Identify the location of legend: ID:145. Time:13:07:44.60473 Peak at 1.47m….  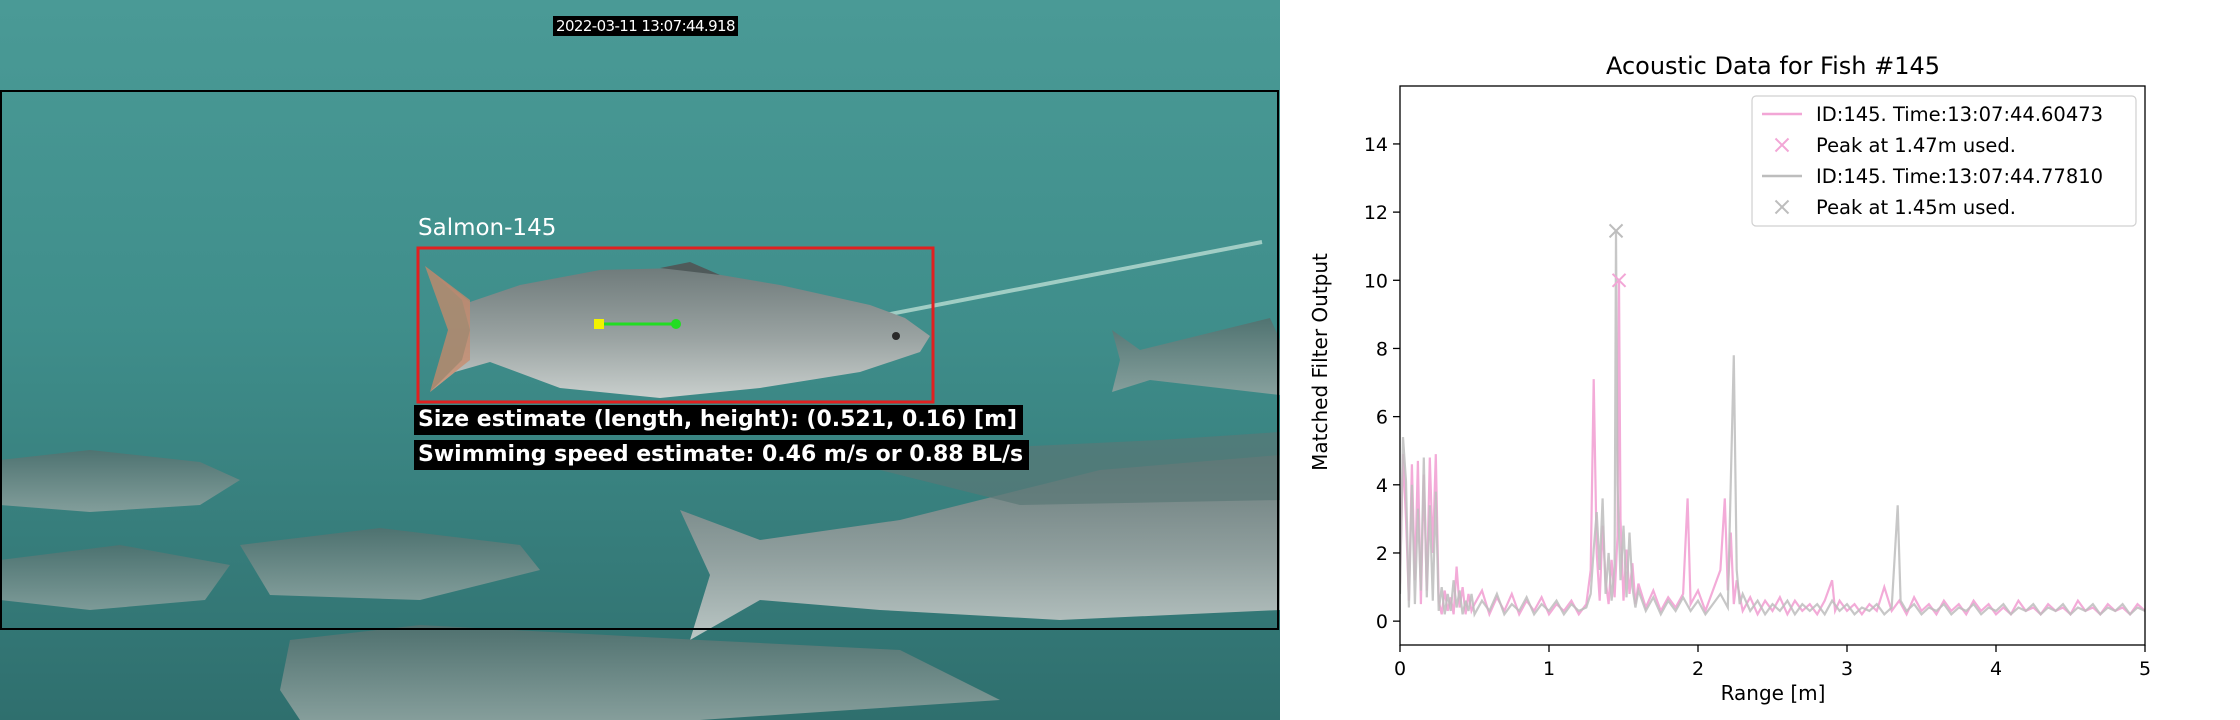
(1944, 161).